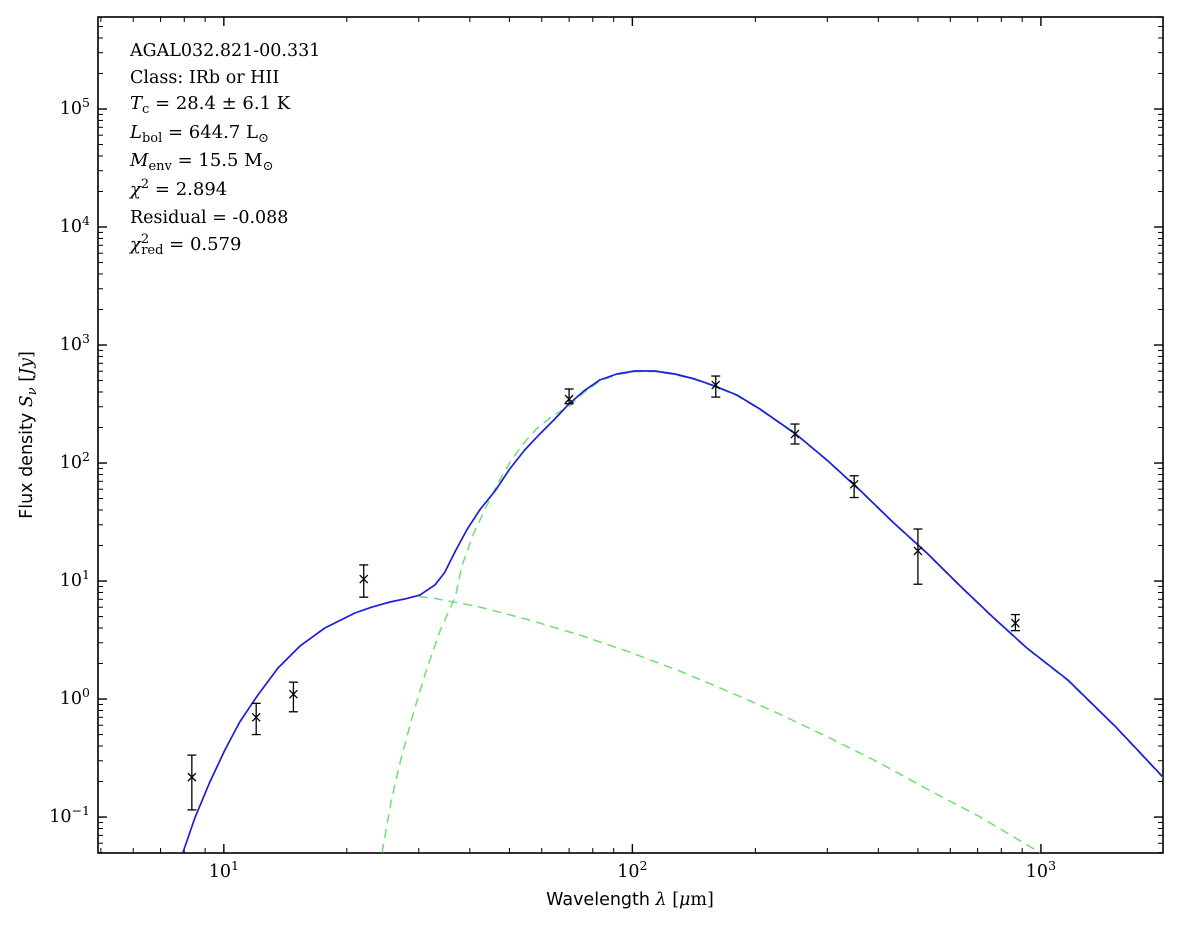 This screenshot has width=1200, height=933. I want to click on text-segment: ν, so click(32, 391).